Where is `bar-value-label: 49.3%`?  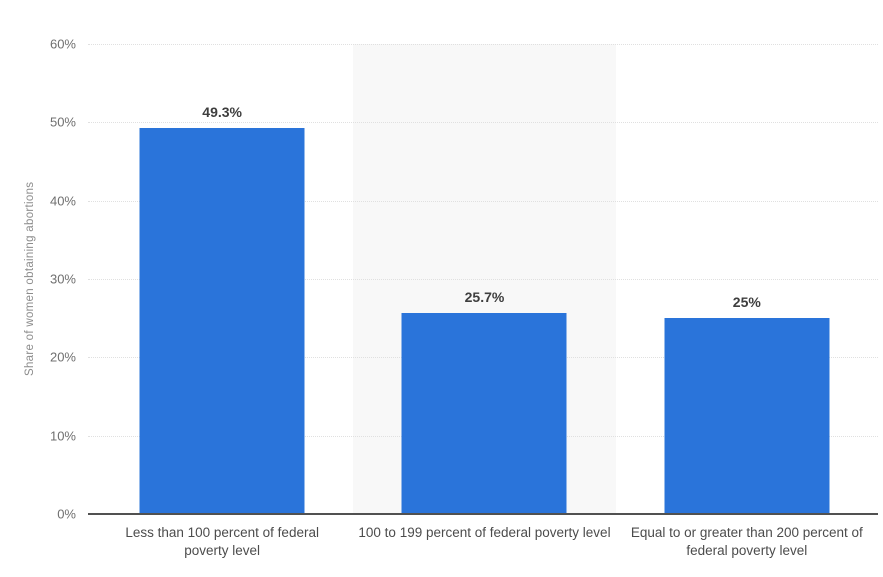 bar-value-label: 49.3% is located at coordinates (222, 111).